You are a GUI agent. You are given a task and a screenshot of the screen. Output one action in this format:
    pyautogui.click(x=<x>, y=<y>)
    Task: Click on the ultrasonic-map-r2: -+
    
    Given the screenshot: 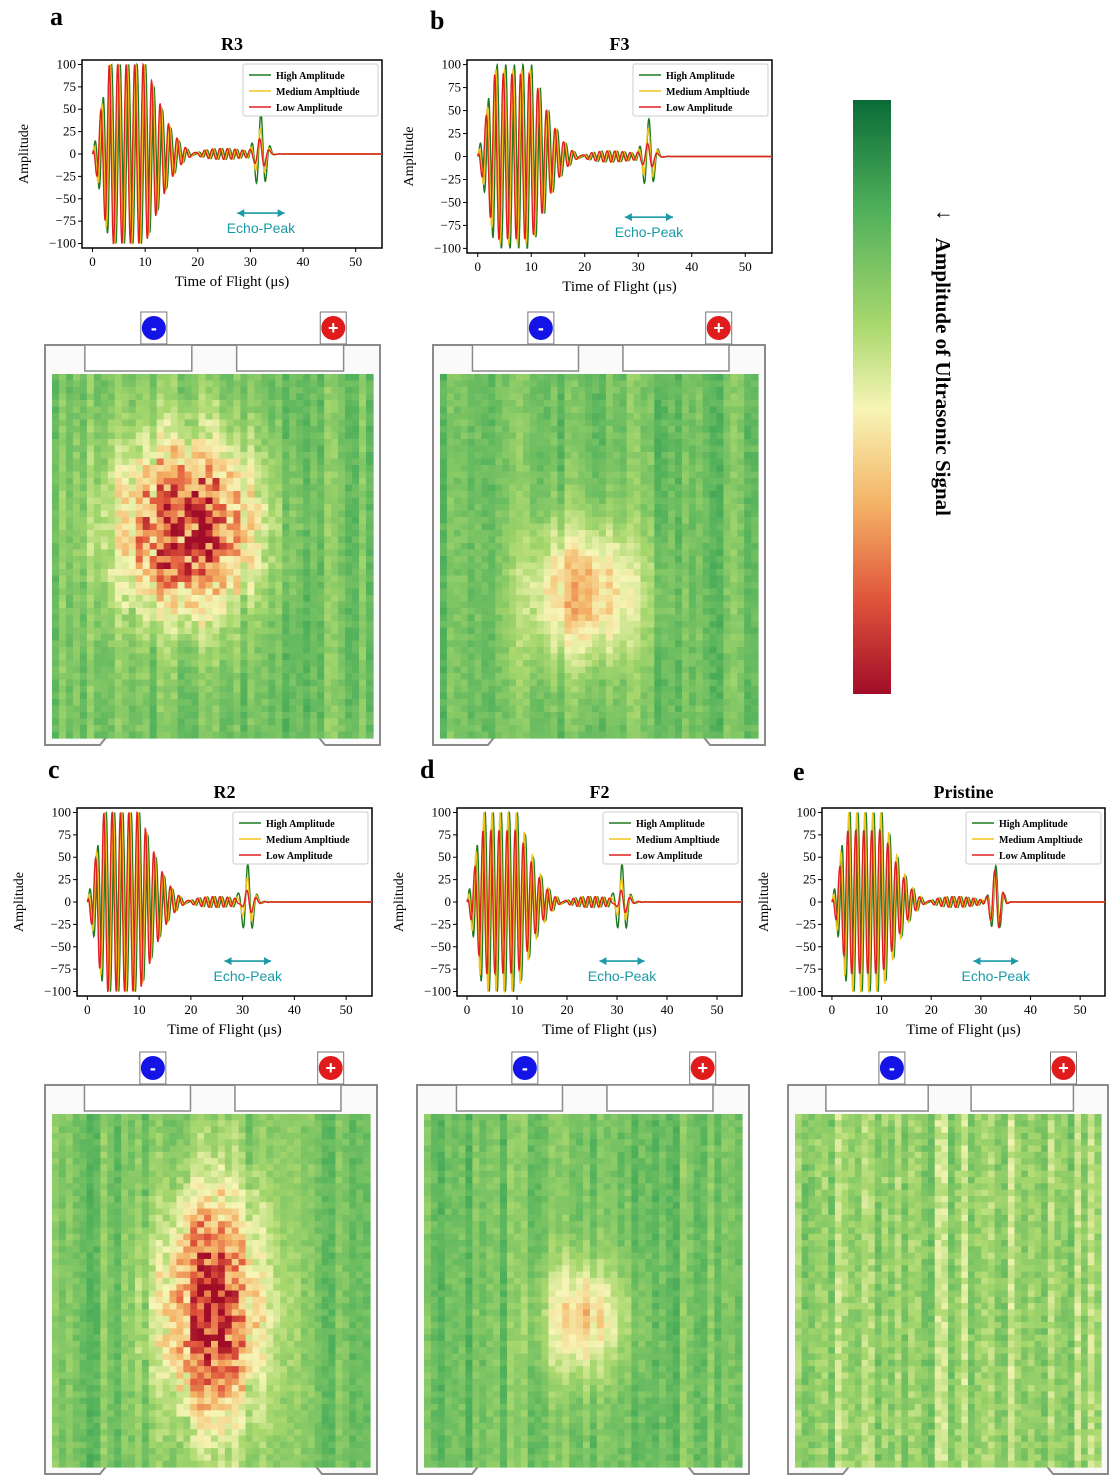 What is the action you would take?
    pyautogui.click(x=211, y=1264)
    